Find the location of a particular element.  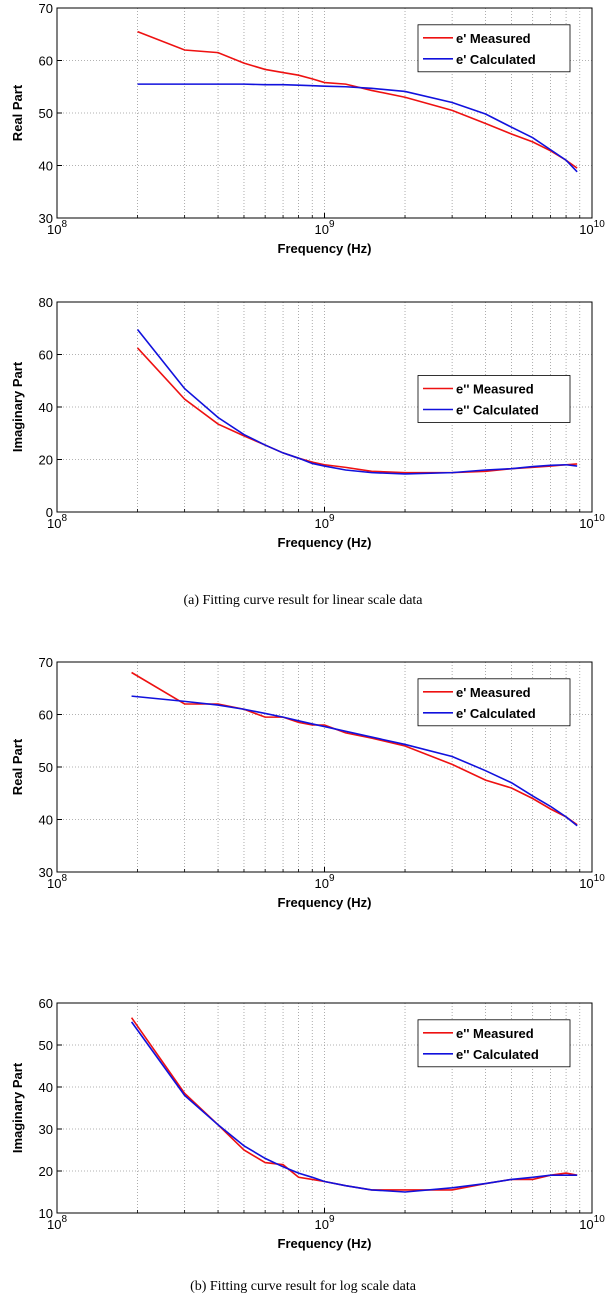

y-tick-label: 80 is located at coordinates (46, 302).